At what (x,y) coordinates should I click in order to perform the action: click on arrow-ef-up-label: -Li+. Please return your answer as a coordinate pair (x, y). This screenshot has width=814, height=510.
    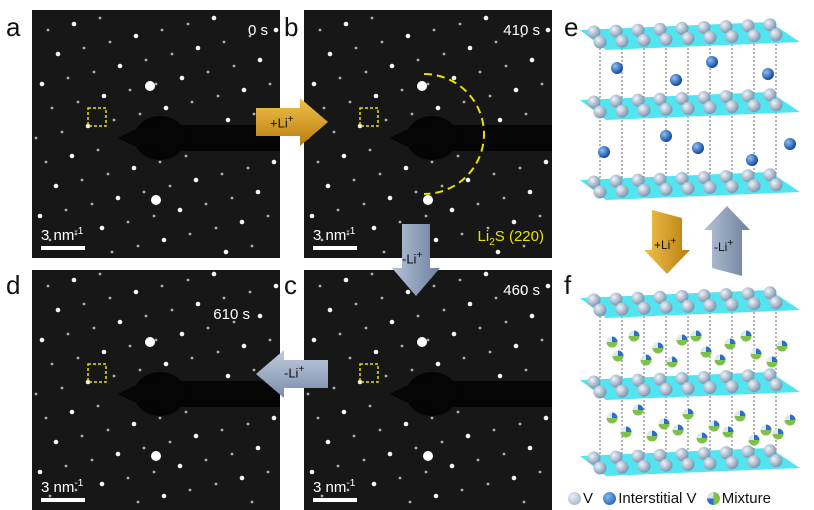
    Looking at the image, I should click on (723, 246).